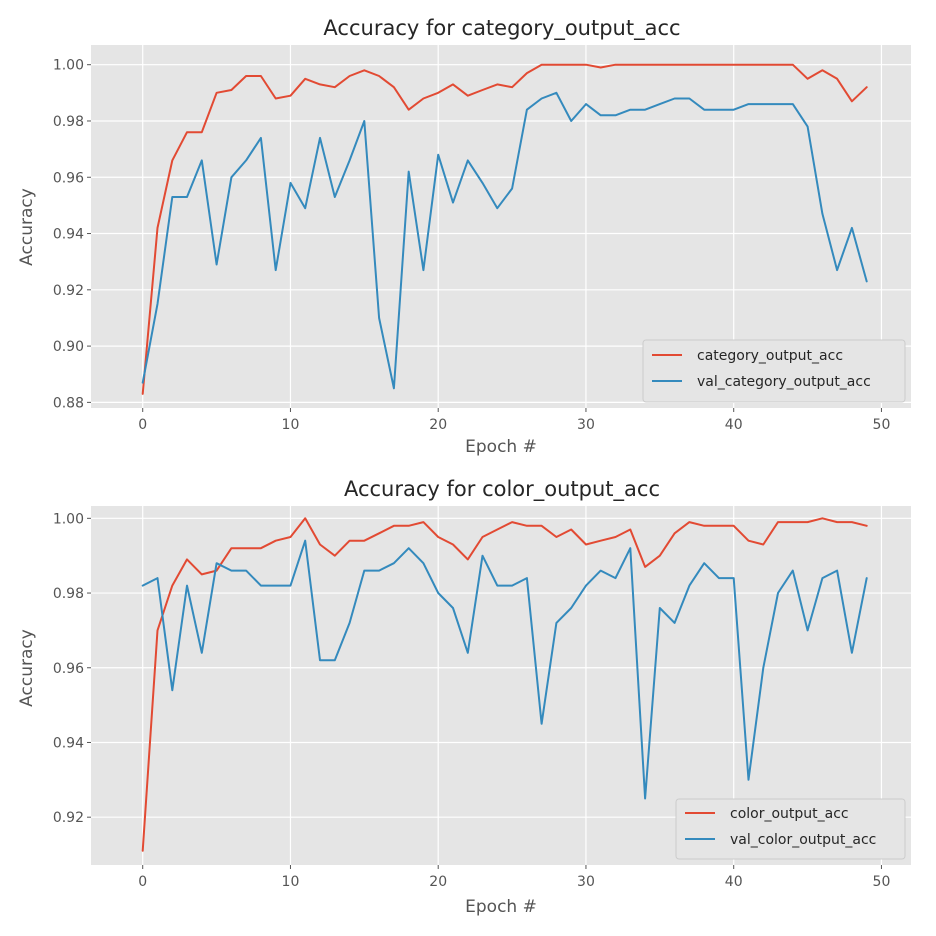  I want to click on y-ticks: 0.92 0.94 0.96 0.98 1.00, so click(72, 668).